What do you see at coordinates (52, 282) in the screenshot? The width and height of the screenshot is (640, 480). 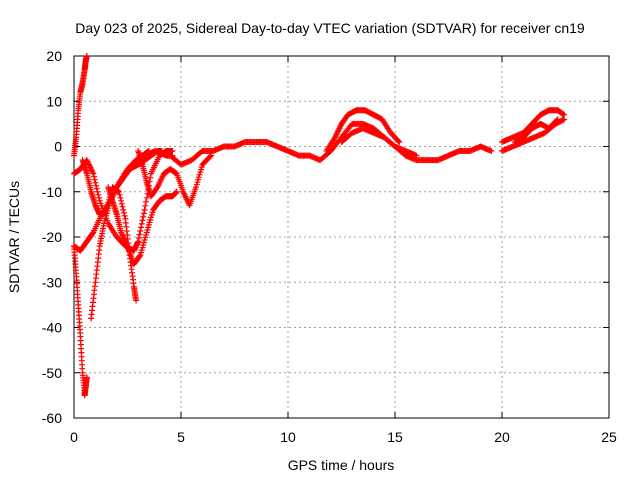 I see `y-tick-label: -30` at bounding box center [52, 282].